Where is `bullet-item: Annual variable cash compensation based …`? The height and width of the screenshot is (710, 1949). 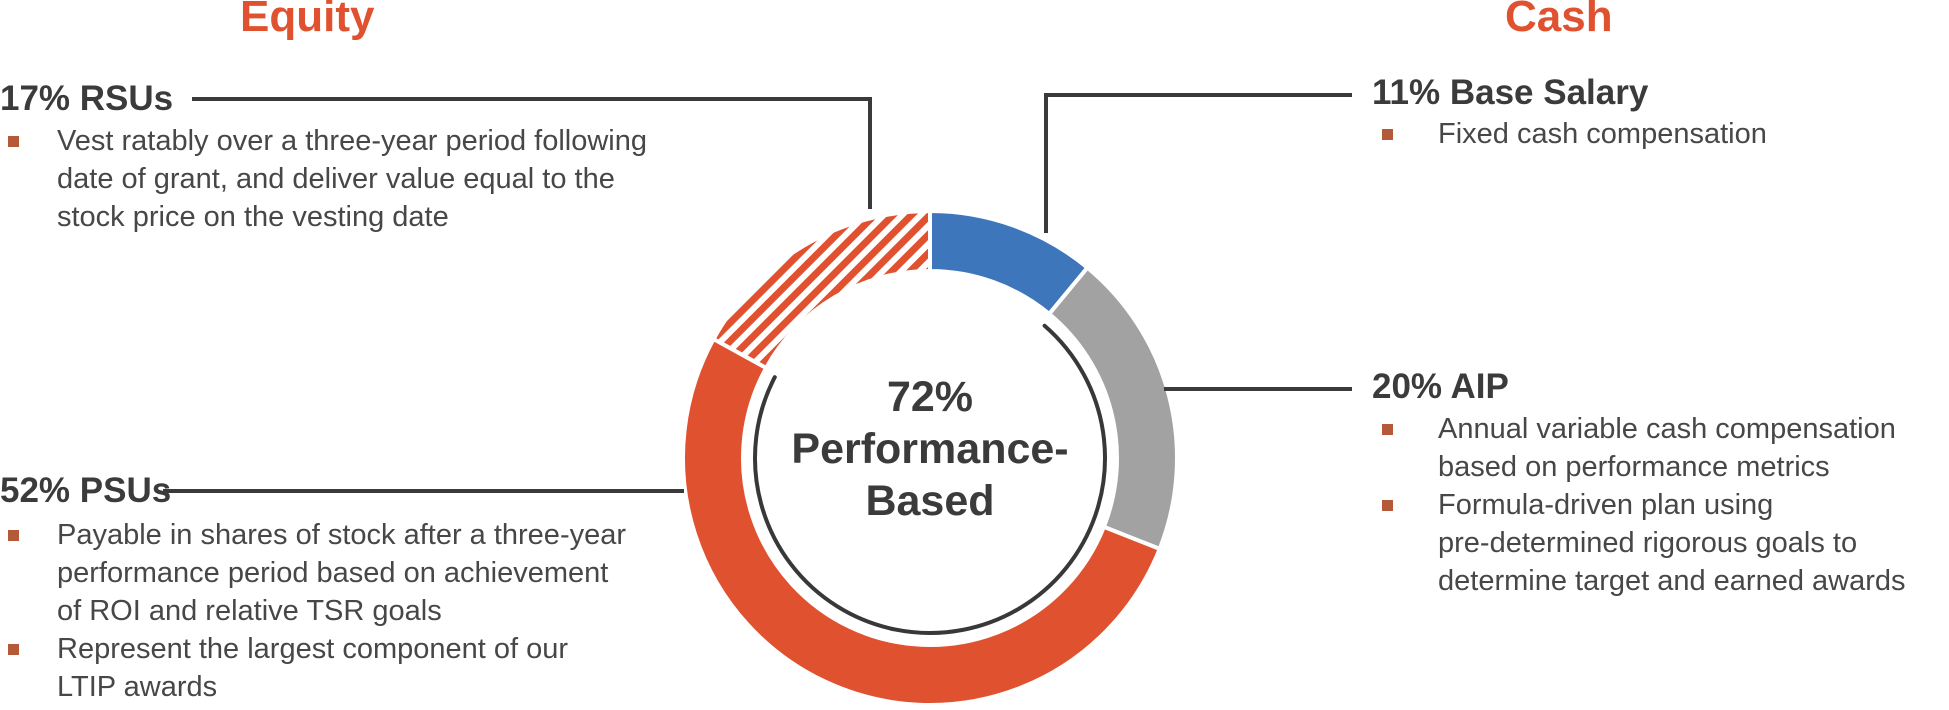 bullet-item: Annual variable cash compensation based … is located at coordinates (1660, 448).